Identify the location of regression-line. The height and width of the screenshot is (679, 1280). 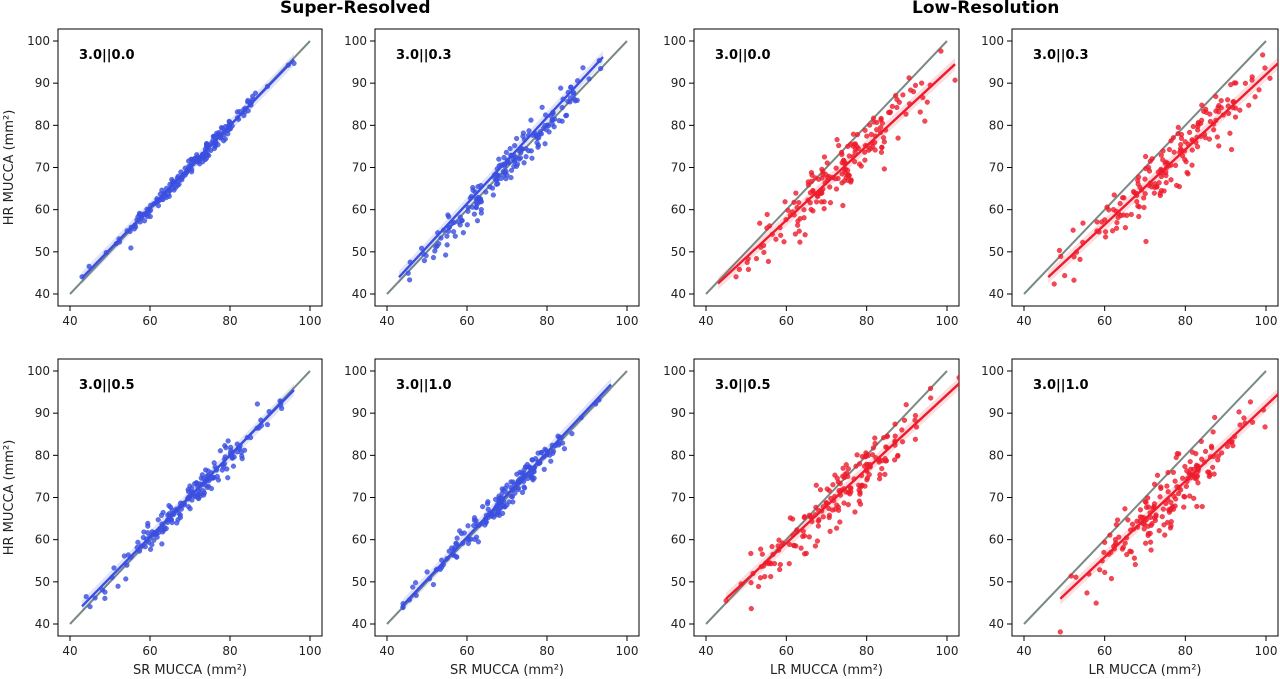
(188, 168).